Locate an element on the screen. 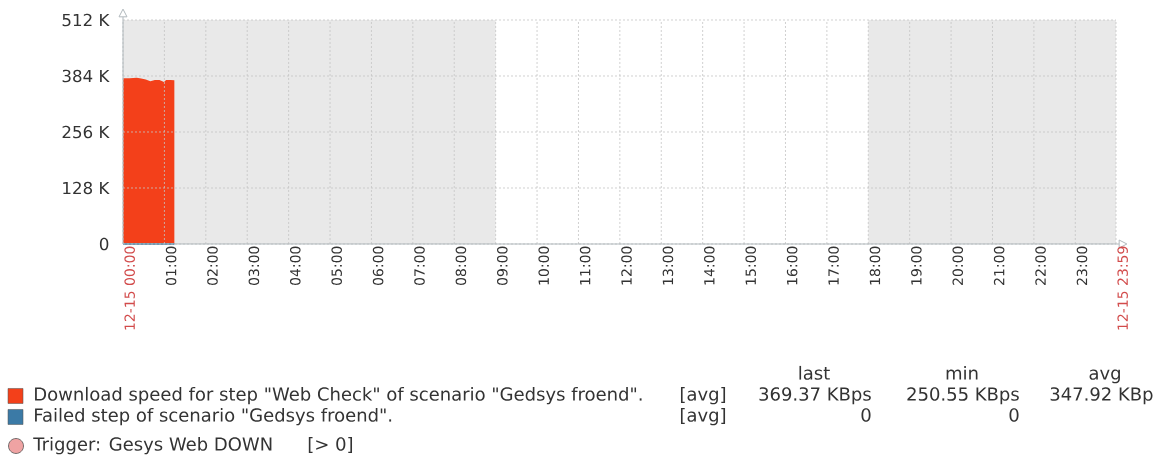 This screenshot has height=459, width=1166. text: 369.37 KBps is located at coordinates (815, 396).